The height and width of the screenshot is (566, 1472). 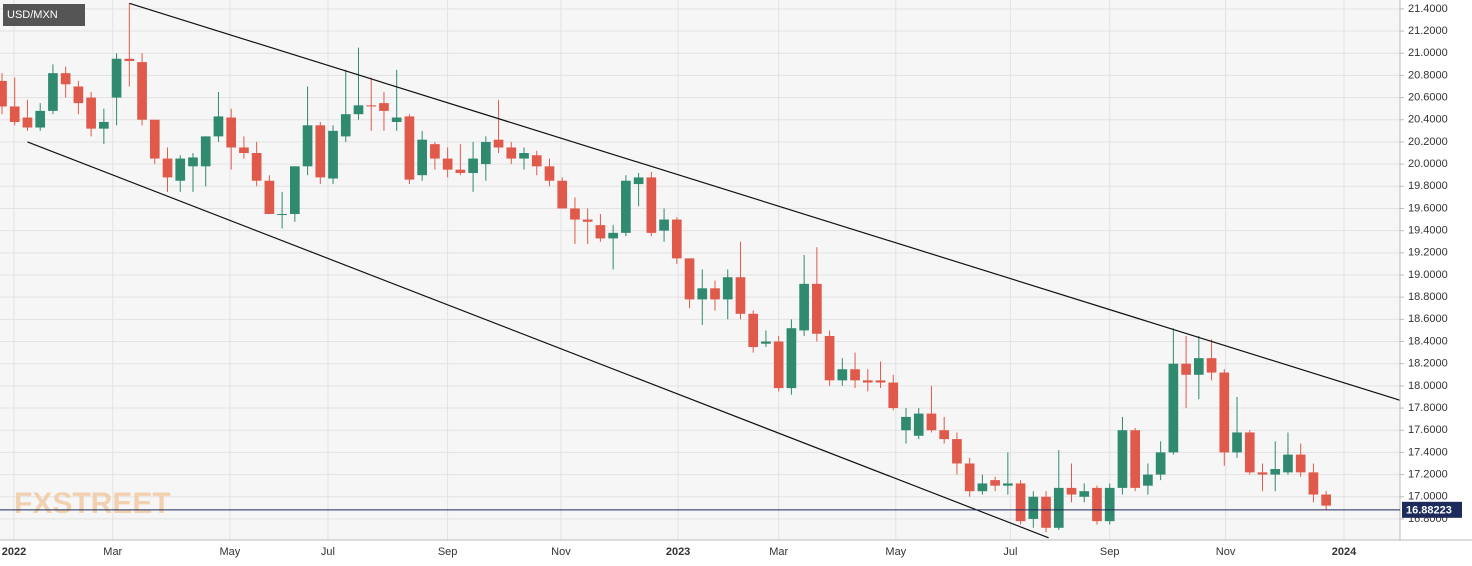 What do you see at coordinates (92, 503) in the screenshot?
I see `watermark: FXSTREET` at bounding box center [92, 503].